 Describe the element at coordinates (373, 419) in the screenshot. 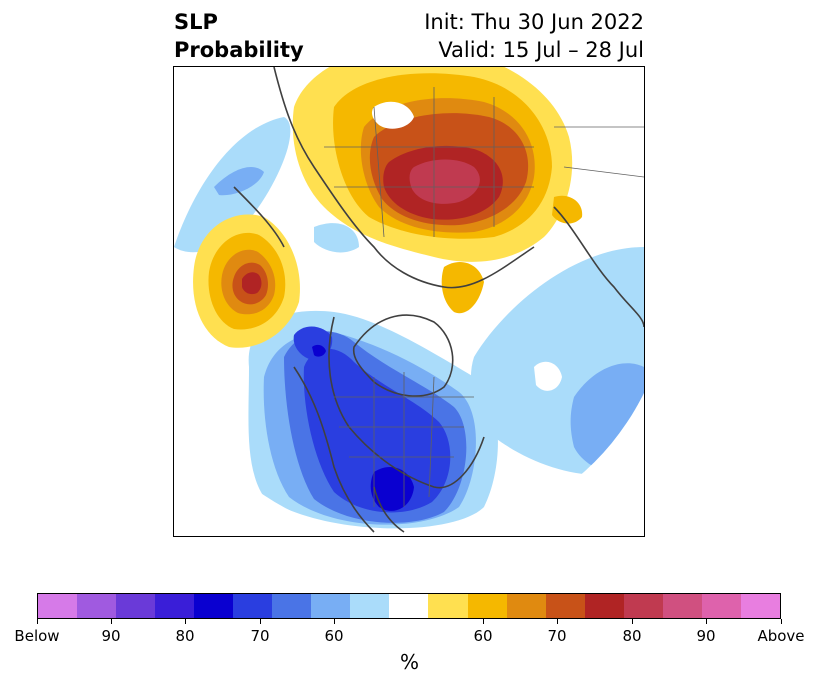

I see `below-normal-north-america` at that location.